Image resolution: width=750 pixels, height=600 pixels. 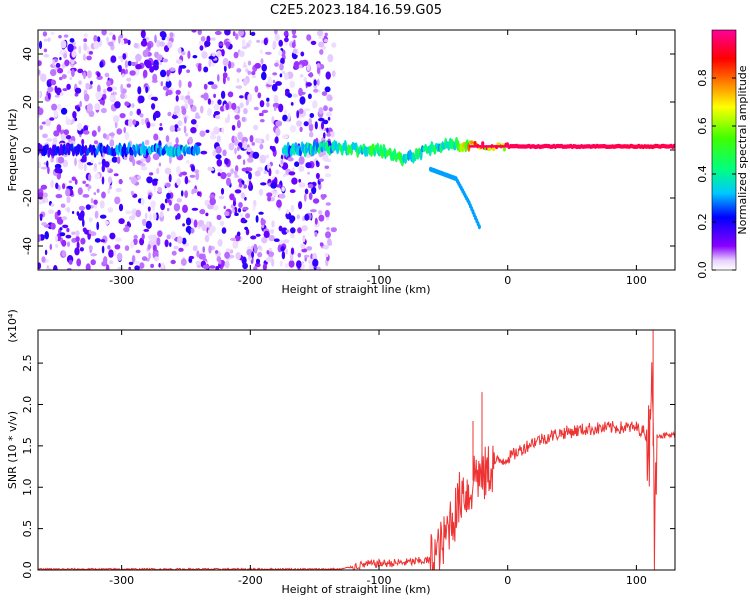 What do you see at coordinates (12, 150) in the screenshot?
I see `spectrogram-y-label: Frequency (Hz)` at bounding box center [12, 150].